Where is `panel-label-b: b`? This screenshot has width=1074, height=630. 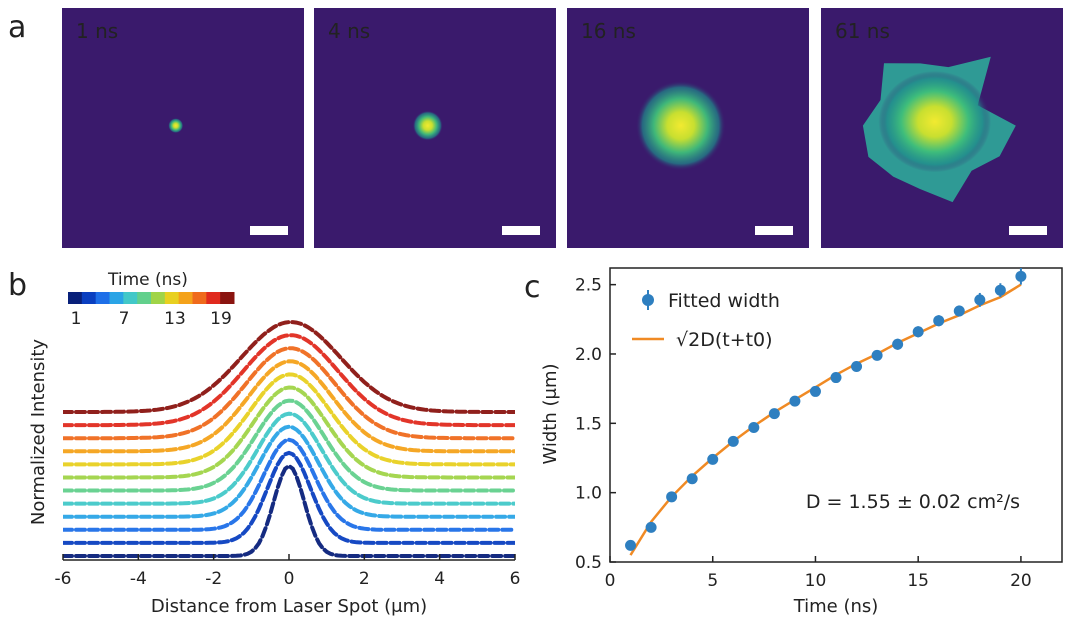 panel-label-b: b is located at coordinates (18, 285).